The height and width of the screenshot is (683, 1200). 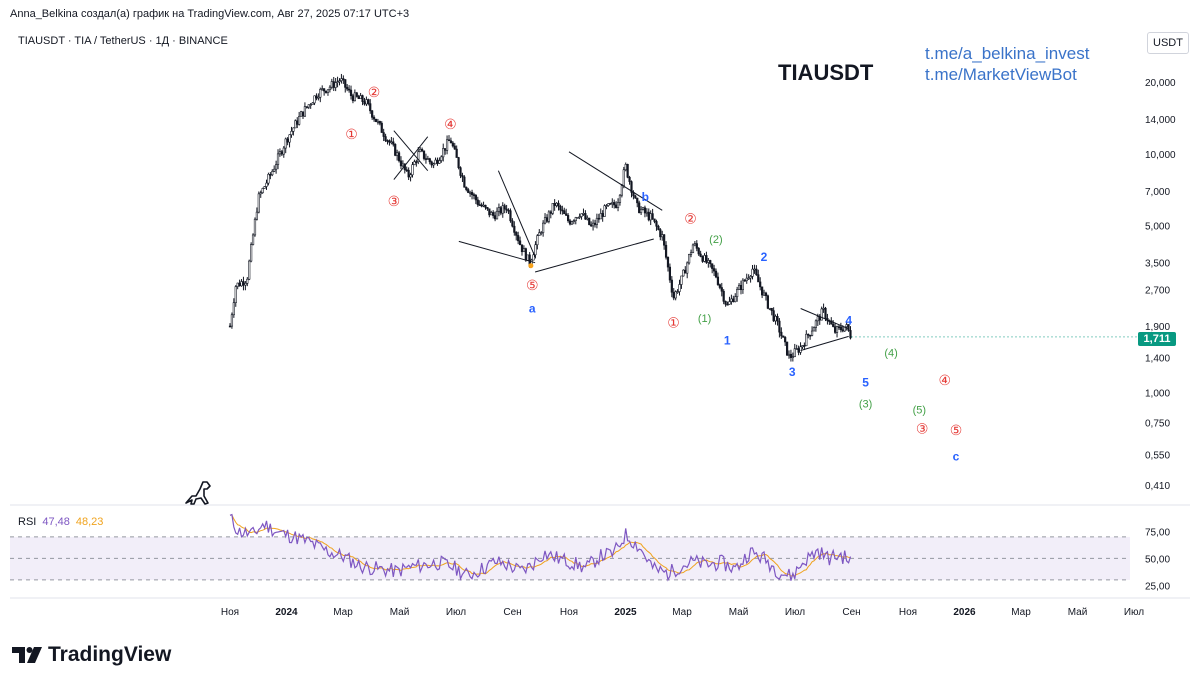 I want to click on time-tick-label: Ноя, so click(x=230, y=612).